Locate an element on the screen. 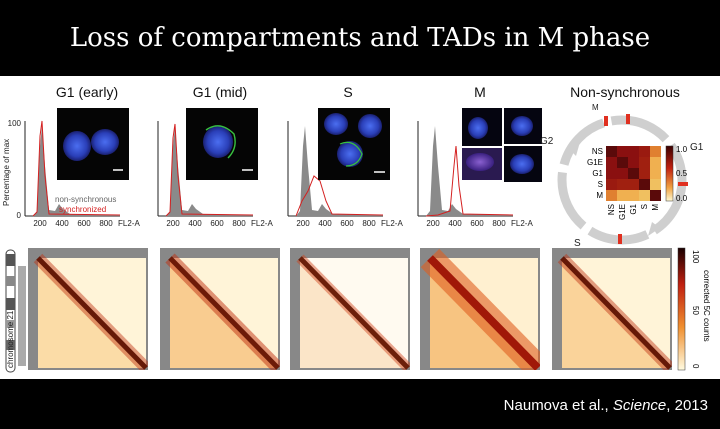 This screenshot has height=429, width=720. xtick: 200 is located at coordinates (40, 223).